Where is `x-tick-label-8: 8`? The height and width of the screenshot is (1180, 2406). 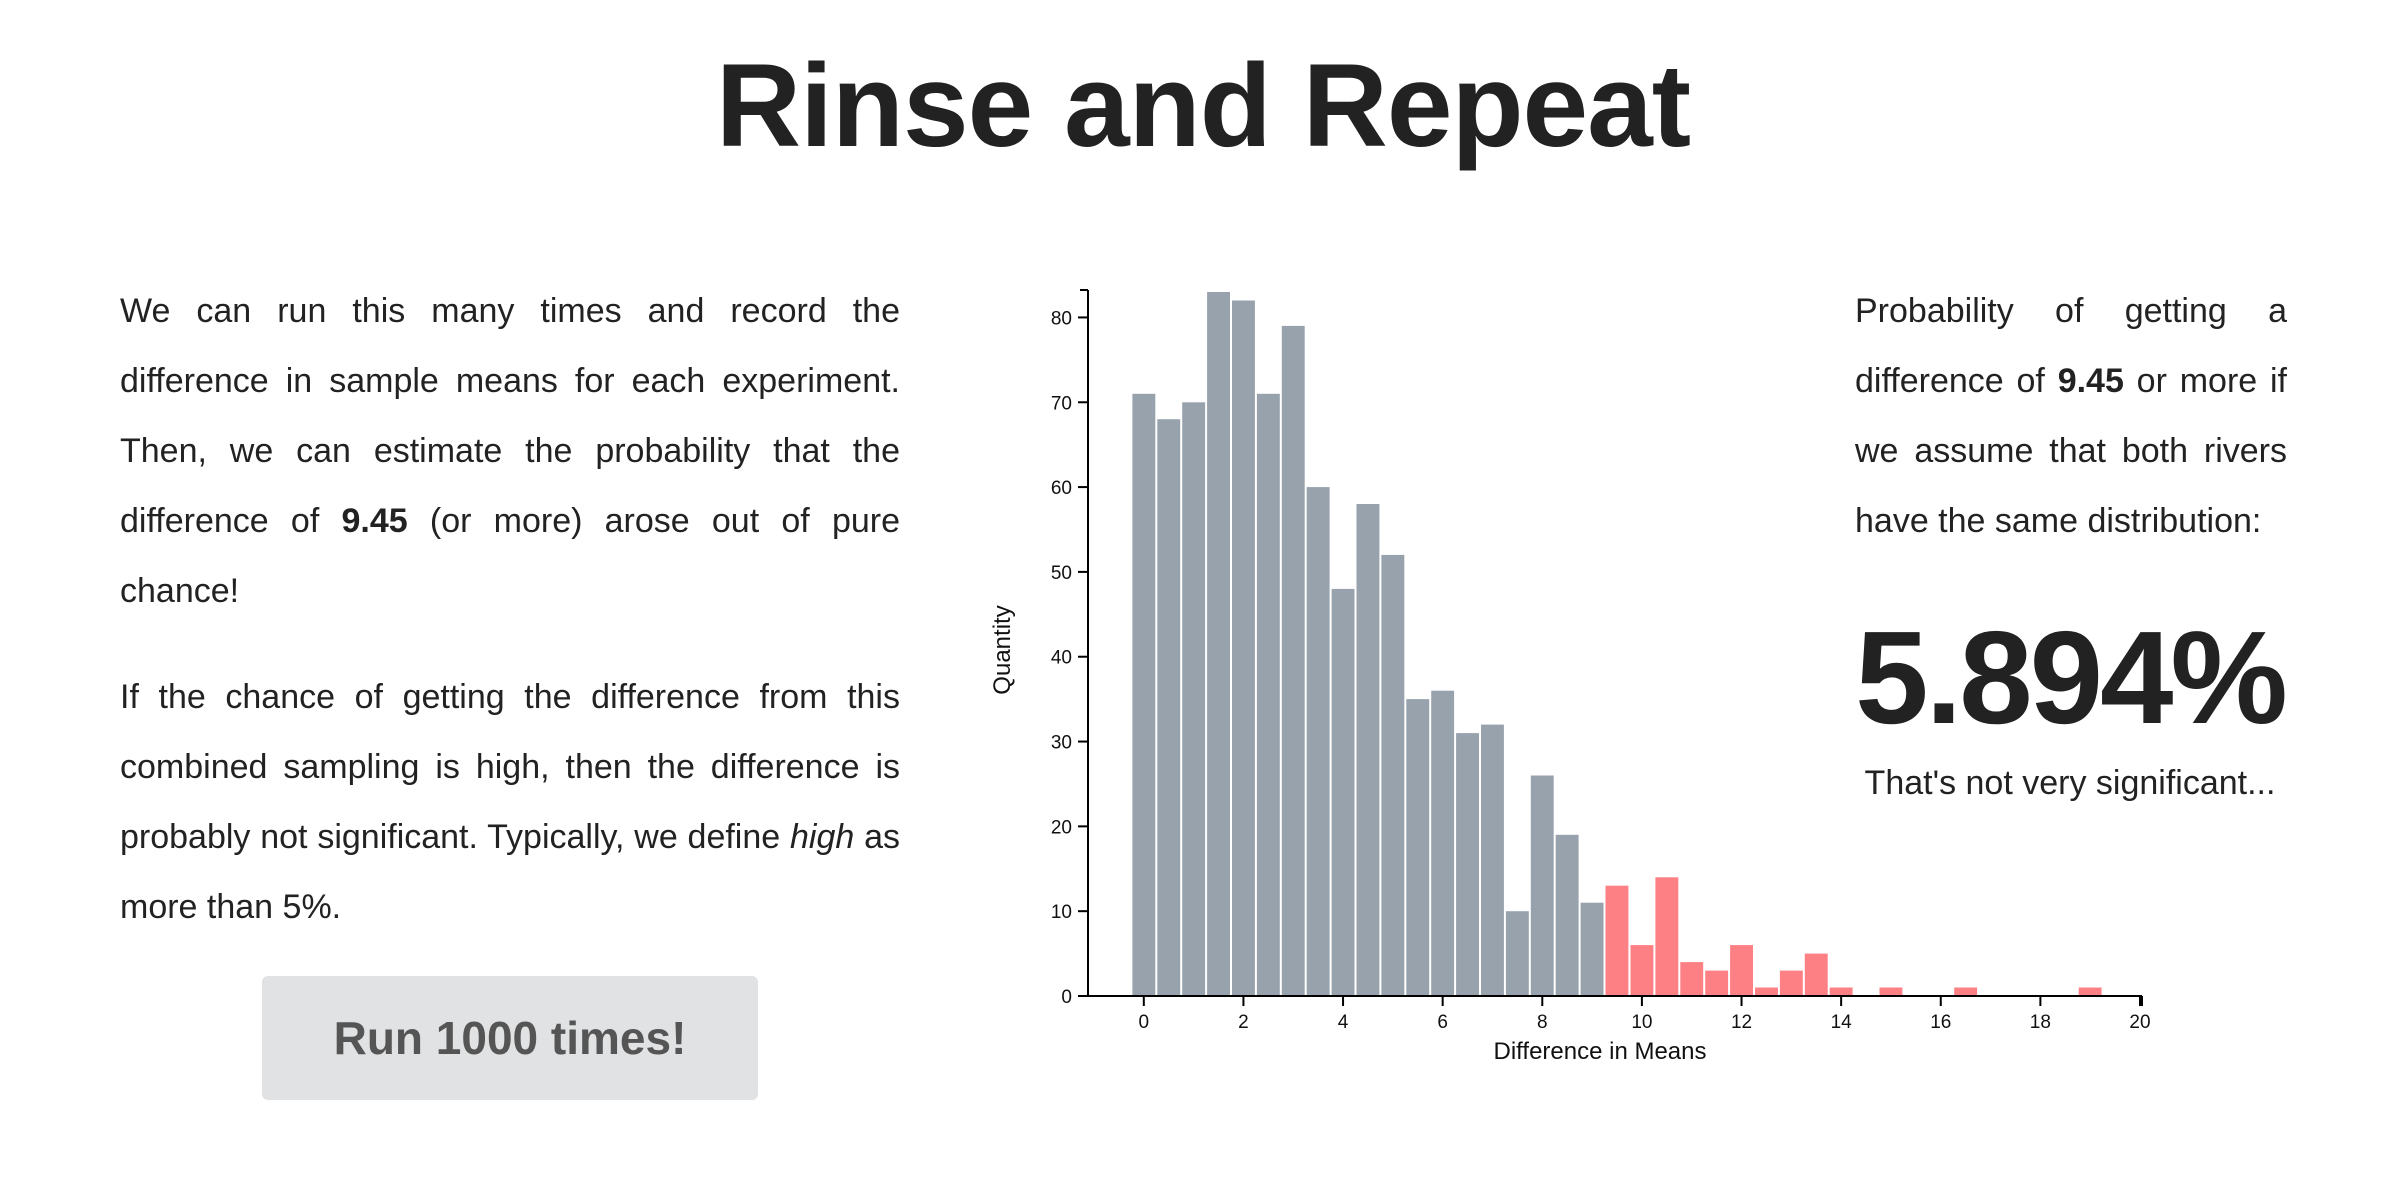
x-tick-label-8: 8 is located at coordinates (1542, 1022).